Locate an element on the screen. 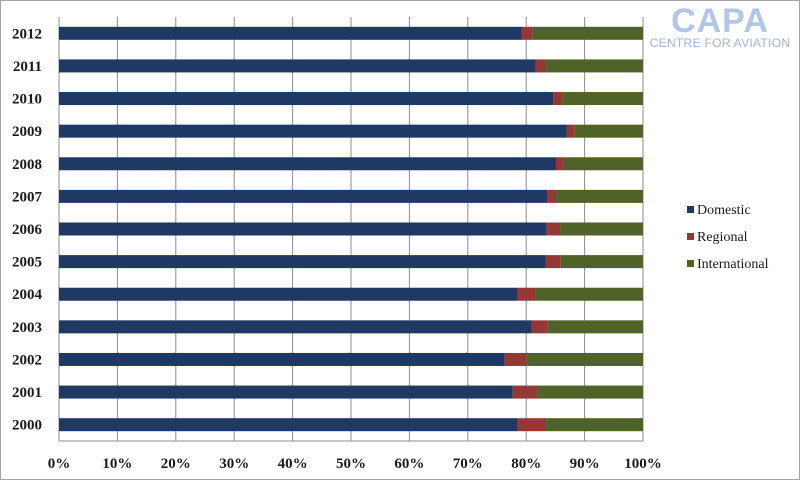 The width and height of the screenshot is (800, 480). bar-regional-2010 is located at coordinates (558, 99).